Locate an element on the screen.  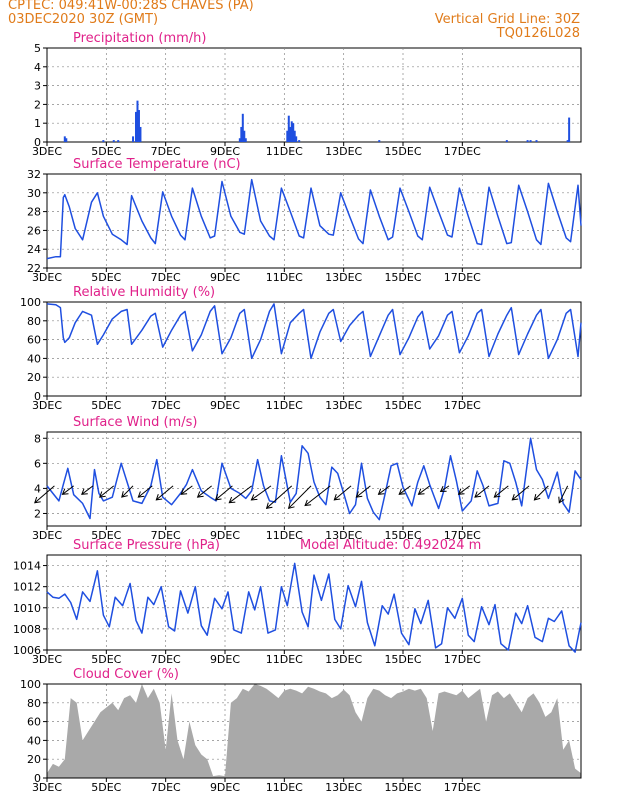
x-tick-label: 15DEC is located at coordinates (402, 277).